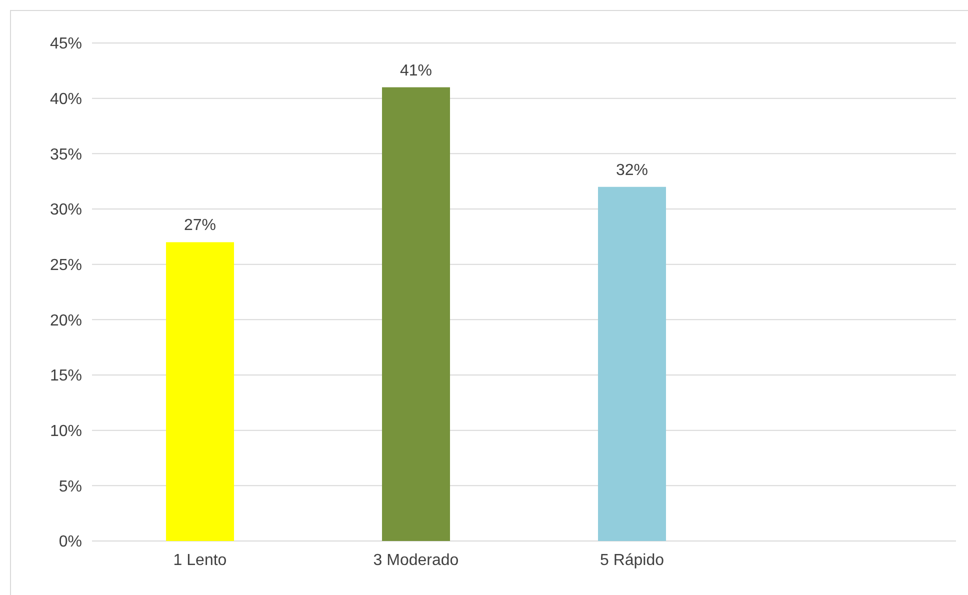 The height and width of the screenshot is (595, 968). I want to click on x-tick-label: 3 Moderado, so click(416, 560).